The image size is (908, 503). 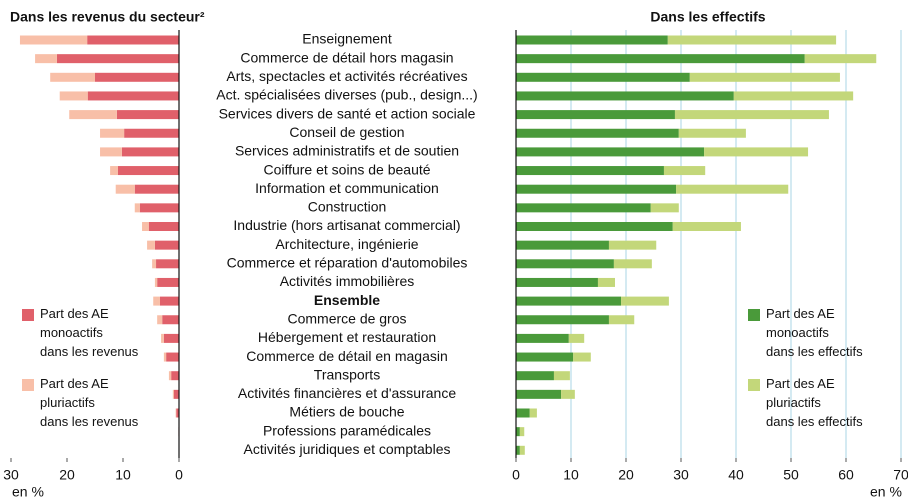 I want to click on category-label: Industrie (hors artisanat commercial), so click(x=346, y=225).